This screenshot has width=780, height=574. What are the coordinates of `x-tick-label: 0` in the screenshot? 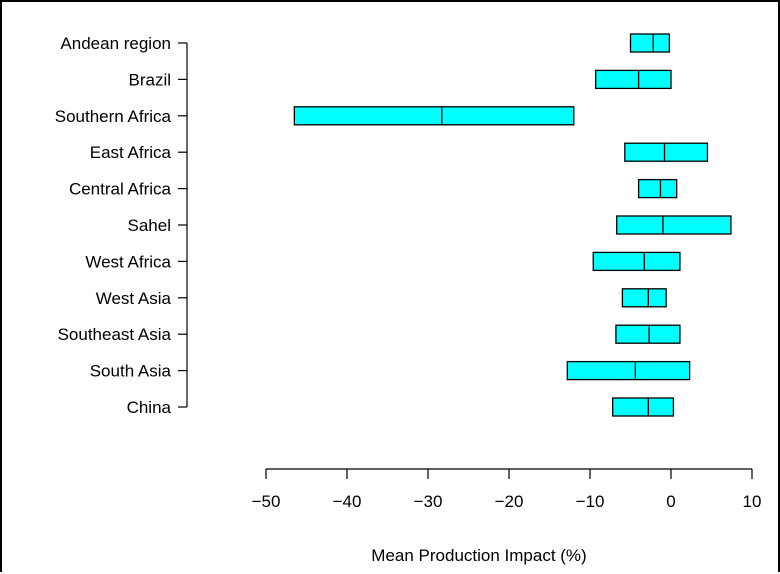 It's located at (670, 501).